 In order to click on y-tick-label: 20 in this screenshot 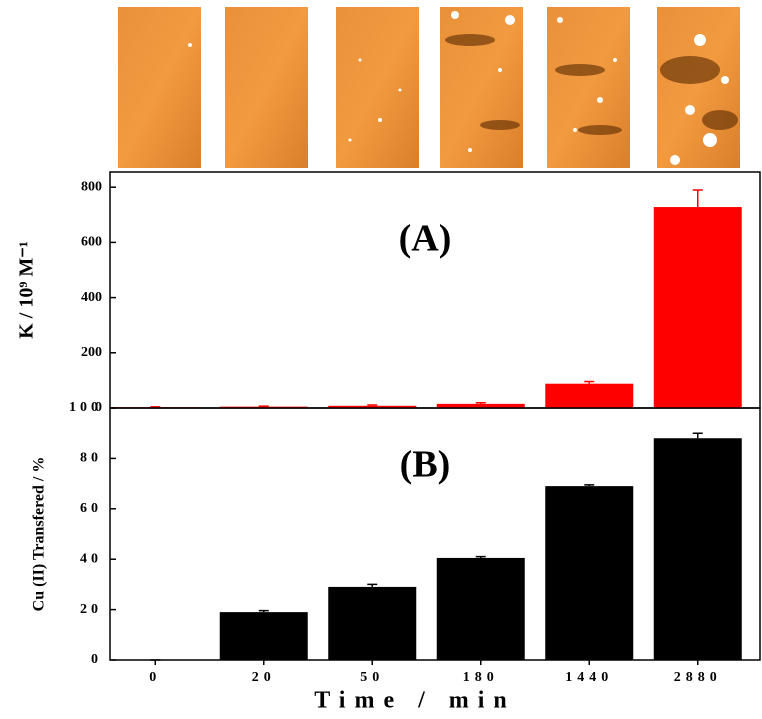, I will do `click(91, 609)`.